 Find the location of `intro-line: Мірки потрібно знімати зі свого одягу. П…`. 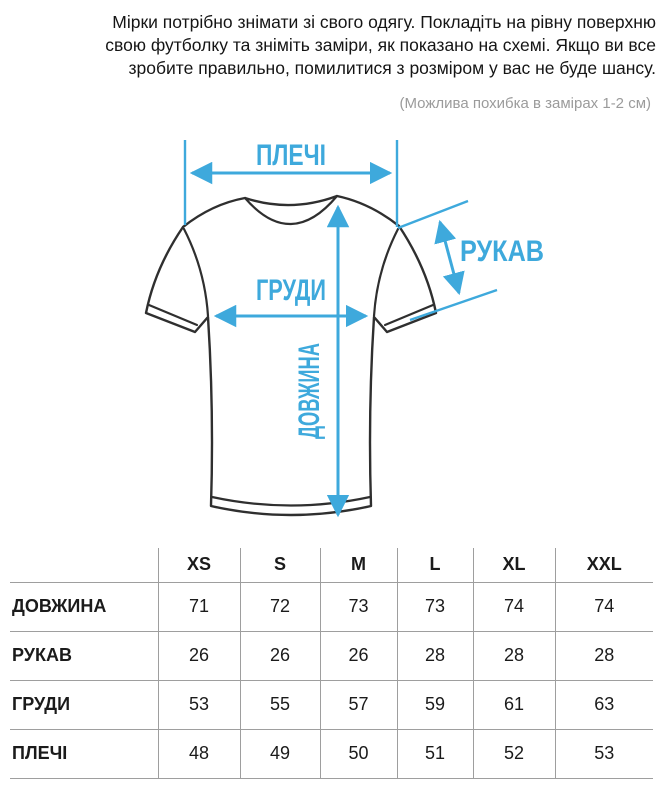

intro-line: Мірки потрібно знімати зі свого одягу. П… is located at coordinates (384, 22).